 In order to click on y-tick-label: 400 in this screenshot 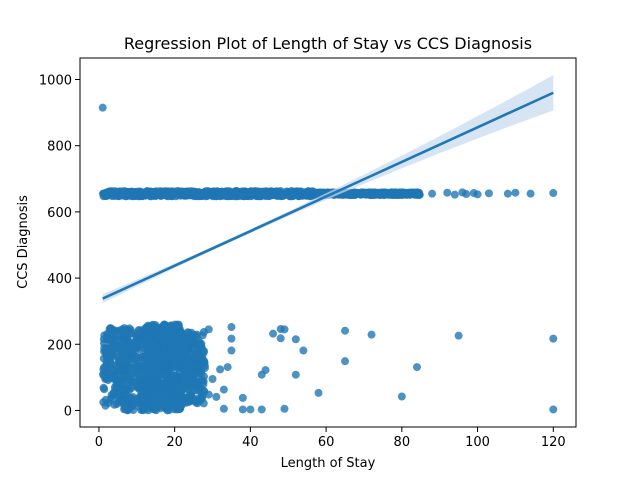, I will do `click(59, 279)`.